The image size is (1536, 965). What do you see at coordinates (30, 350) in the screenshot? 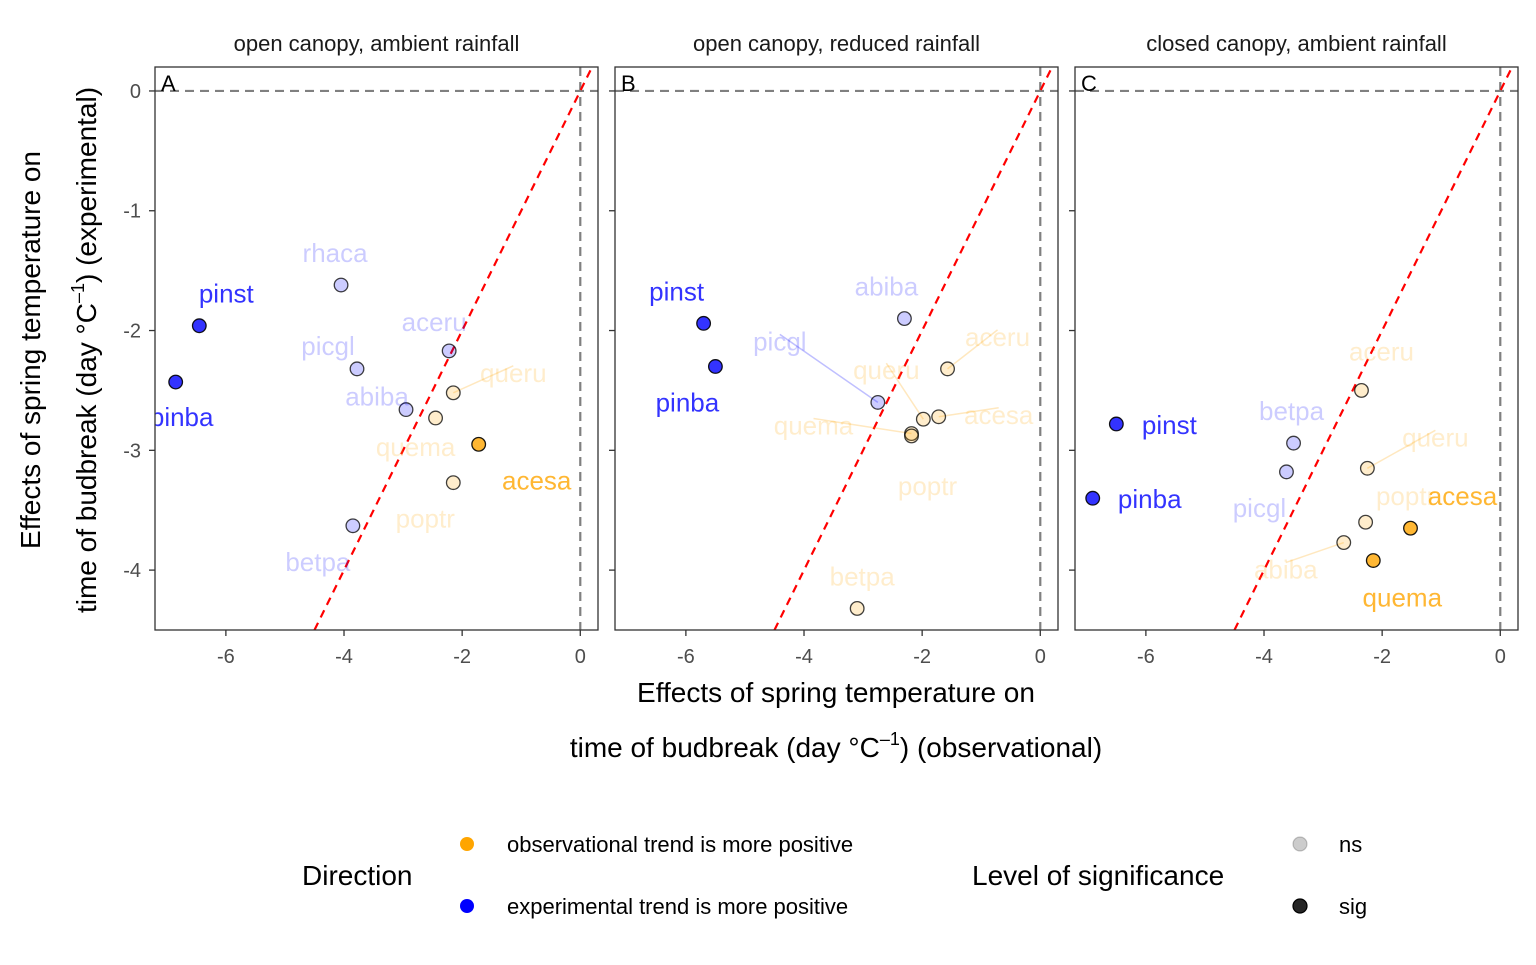
I see `y-axis-title-line1: Effects of spring temperature on` at bounding box center [30, 350].